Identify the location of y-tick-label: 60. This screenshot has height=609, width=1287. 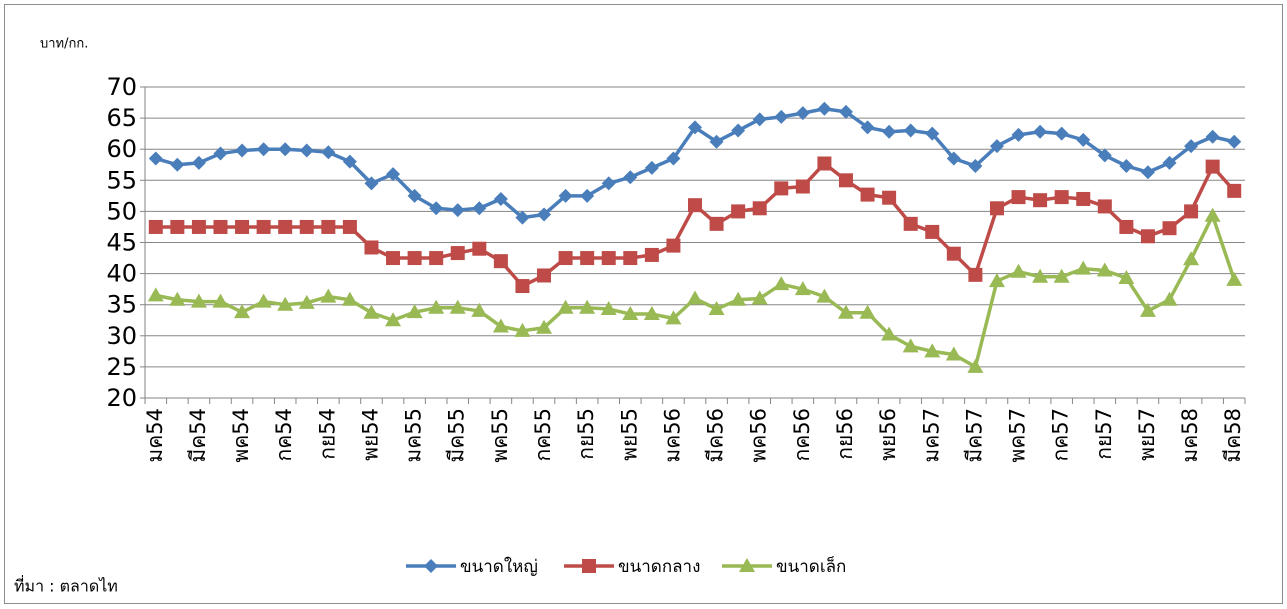
(121, 149).